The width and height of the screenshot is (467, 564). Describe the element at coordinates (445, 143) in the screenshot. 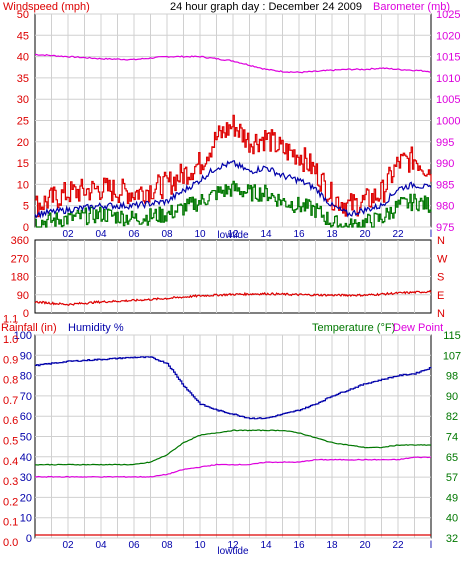

I see `barometer-y-tick: 995` at that location.